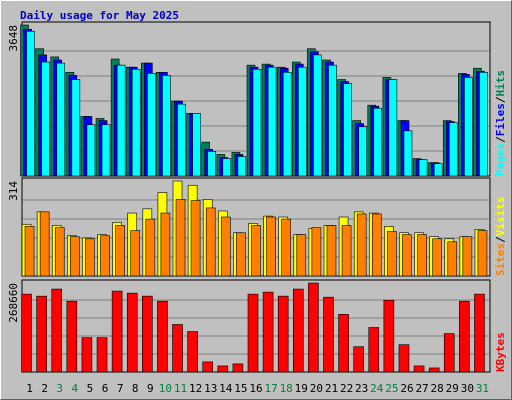 The width and height of the screenshot is (512, 400). I want to click on legend-entry: KBytes, so click(500, 352).